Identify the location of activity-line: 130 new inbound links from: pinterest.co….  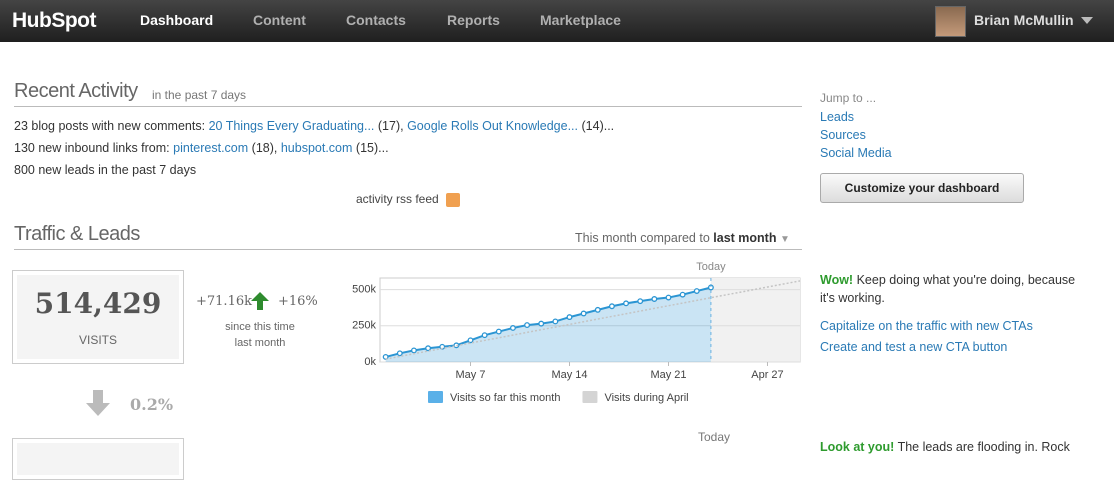
(201, 148).